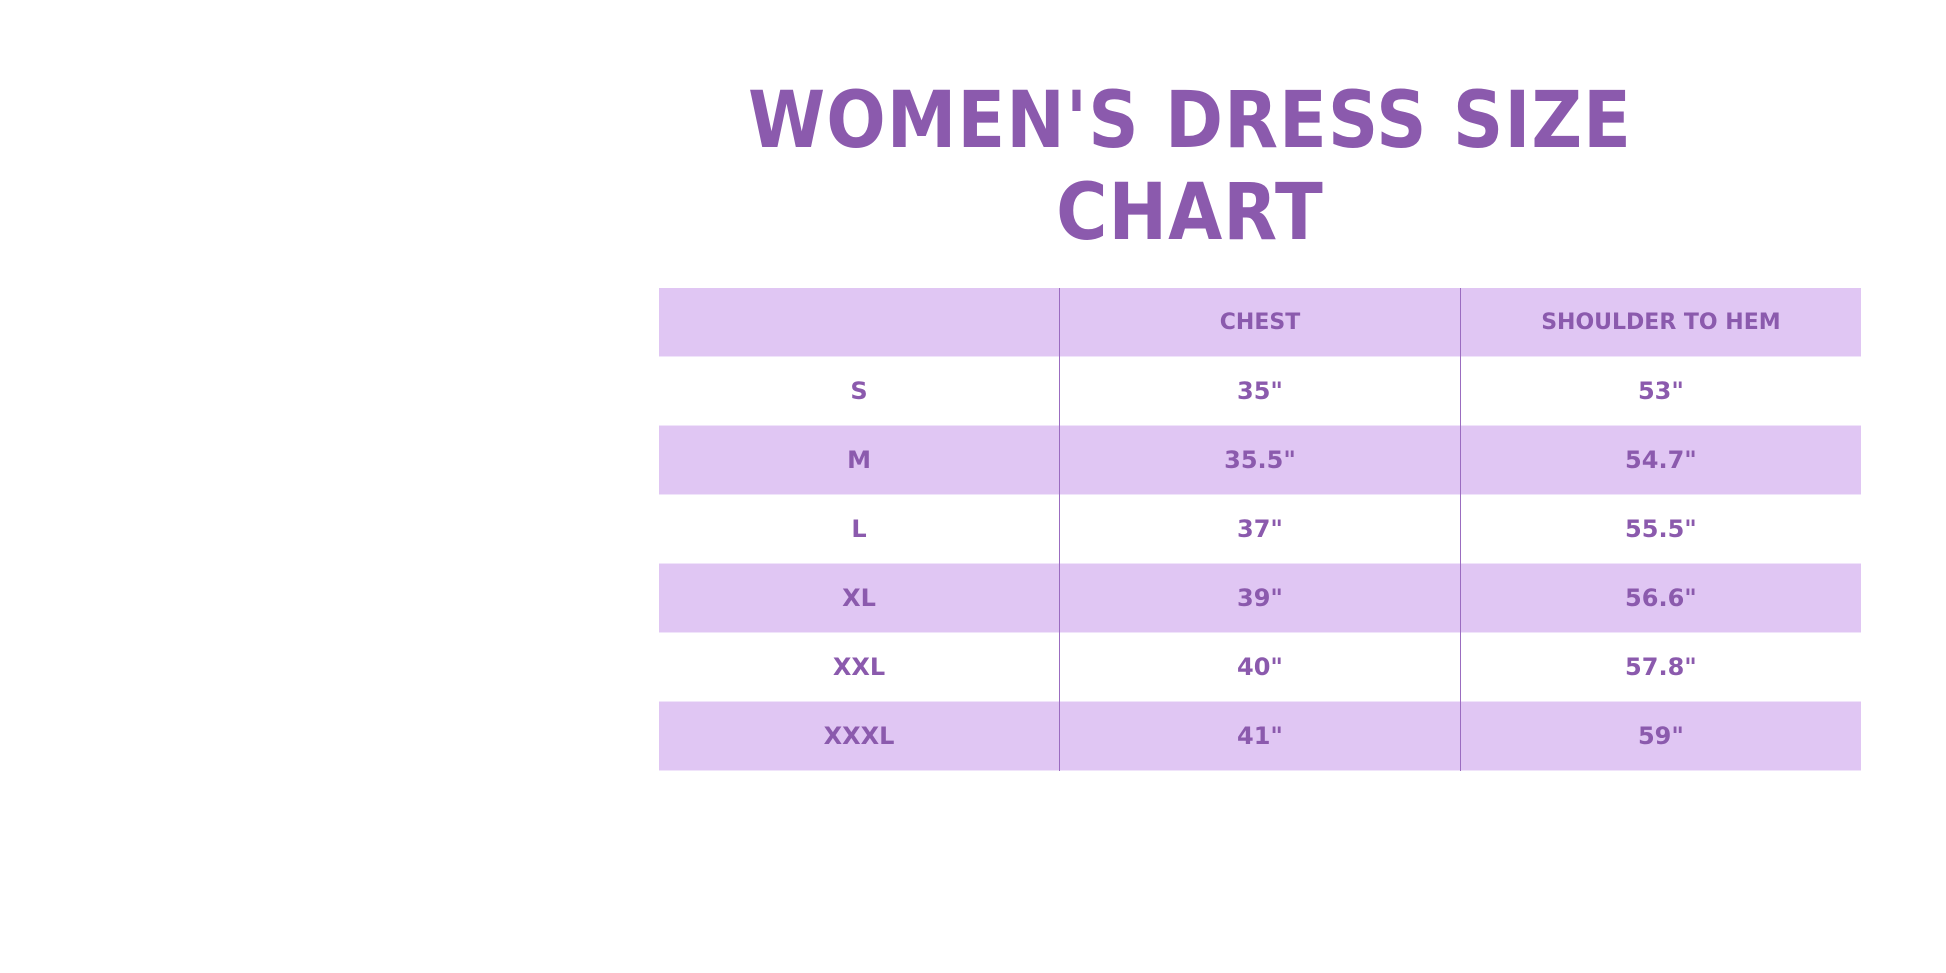  What do you see at coordinates (1660, 460) in the screenshot?
I see `length-cell: 54.7"` at bounding box center [1660, 460].